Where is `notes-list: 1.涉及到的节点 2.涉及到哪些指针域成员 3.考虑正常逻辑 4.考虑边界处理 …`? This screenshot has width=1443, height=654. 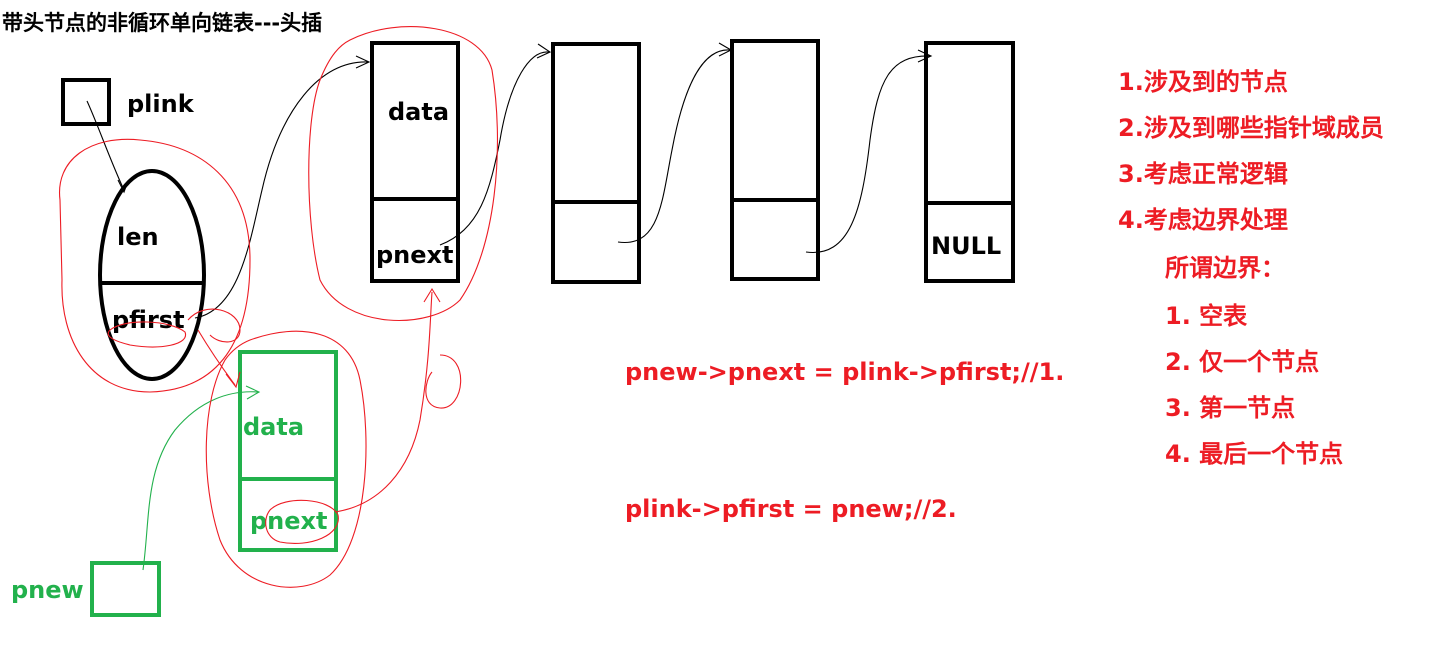 notes-list: 1.涉及到的节点 2.涉及到哪些指针域成员 3.考虑正常逻辑 4.考虑边界处理 … is located at coordinates (1251, 268).